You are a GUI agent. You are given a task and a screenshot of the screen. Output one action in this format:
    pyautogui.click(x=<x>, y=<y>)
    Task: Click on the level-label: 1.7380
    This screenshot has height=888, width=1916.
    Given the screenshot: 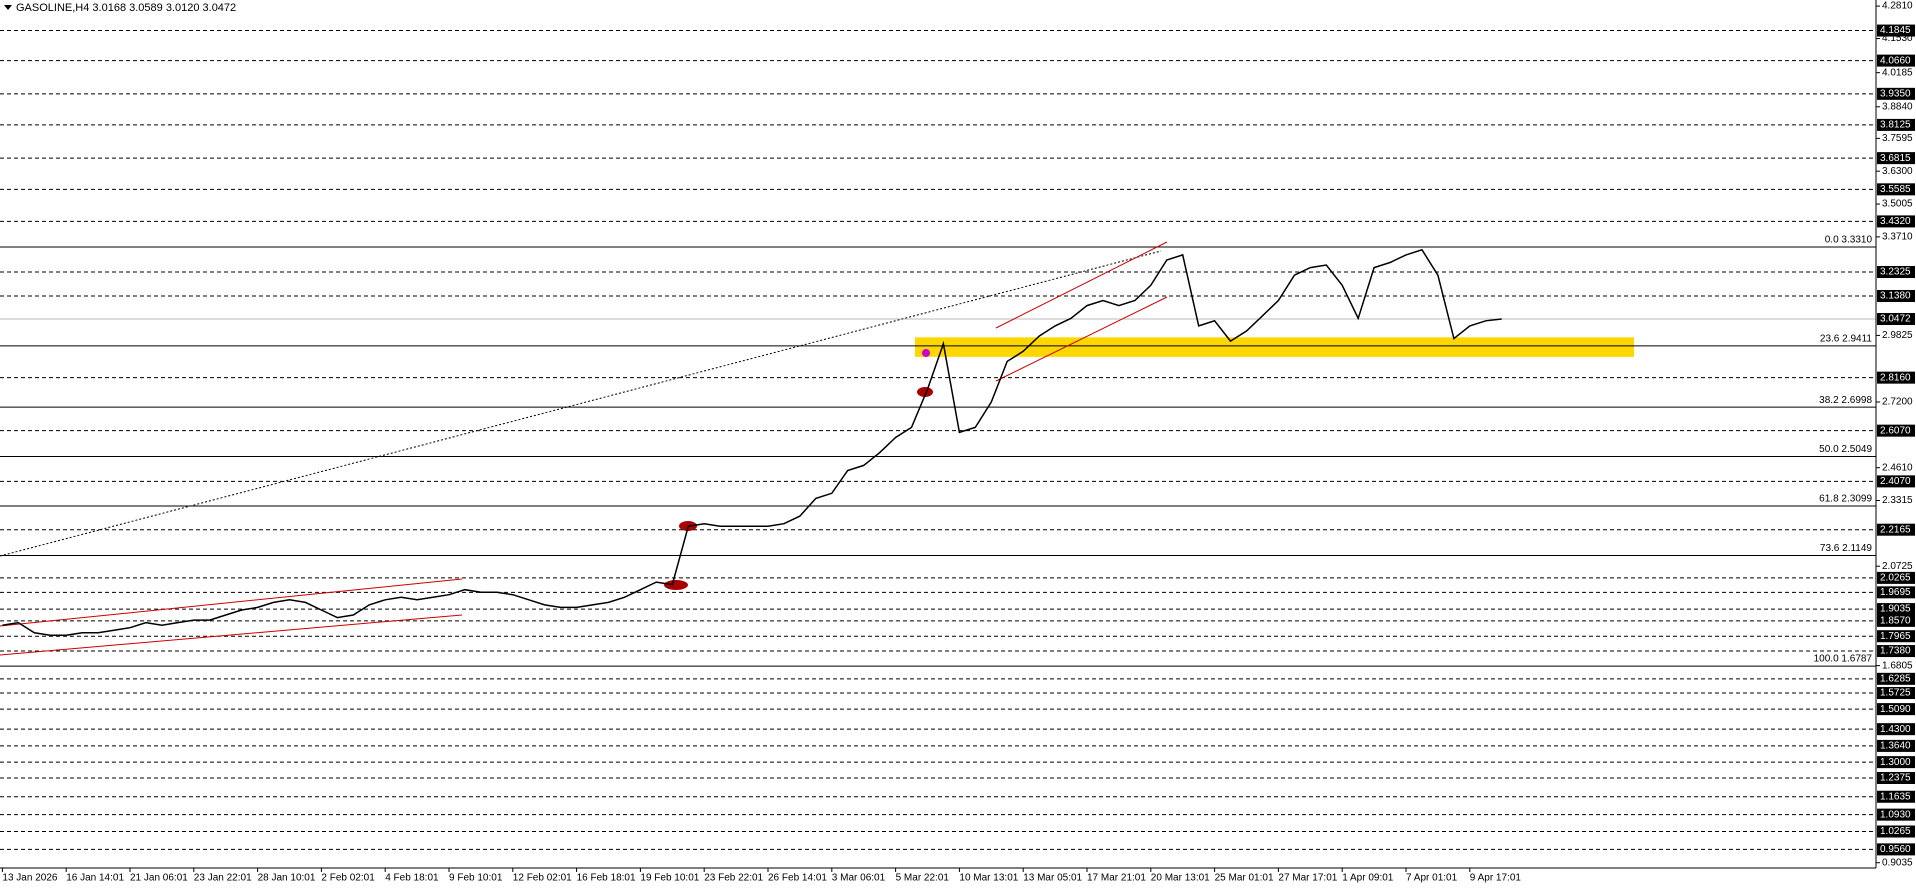 What is the action you would take?
    pyautogui.click(x=1895, y=651)
    